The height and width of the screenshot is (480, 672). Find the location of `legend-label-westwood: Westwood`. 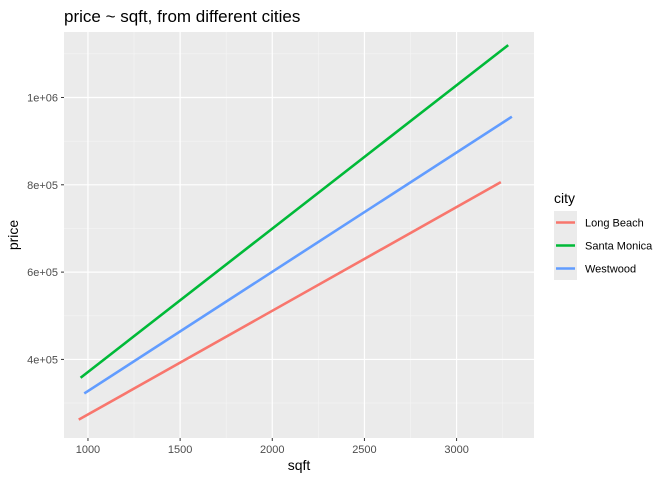

legend-label-westwood: Westwood is located at coordinates (610, 270).